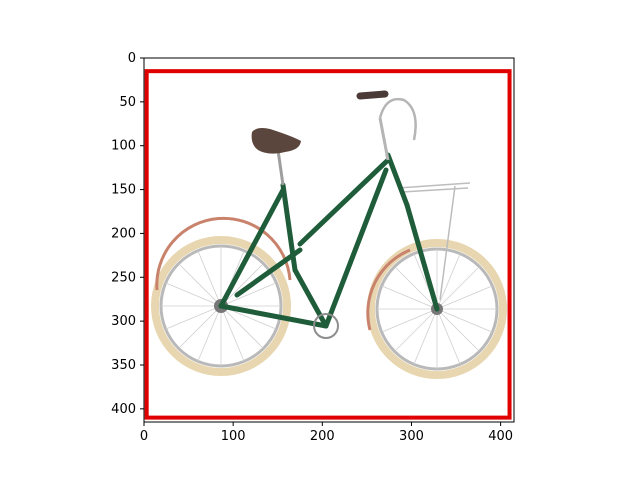 The height and width of the screenshot is (480, 640). Describe the element at coordinates (280, 167) in the screenshot. I see `seatpost` at that location.